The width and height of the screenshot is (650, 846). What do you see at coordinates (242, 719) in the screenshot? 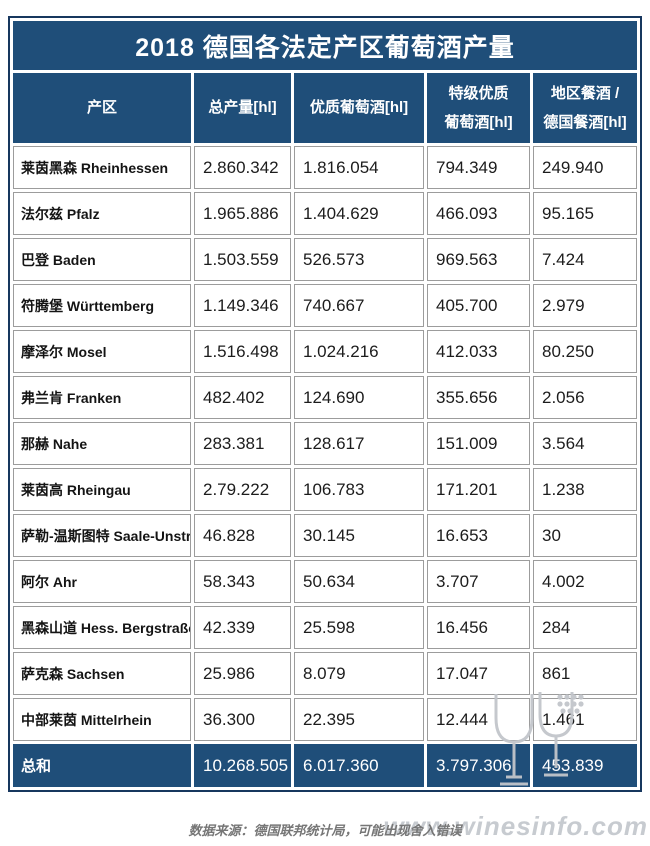
I see `cell-total: 36.300` at bounding box center [242, 719].